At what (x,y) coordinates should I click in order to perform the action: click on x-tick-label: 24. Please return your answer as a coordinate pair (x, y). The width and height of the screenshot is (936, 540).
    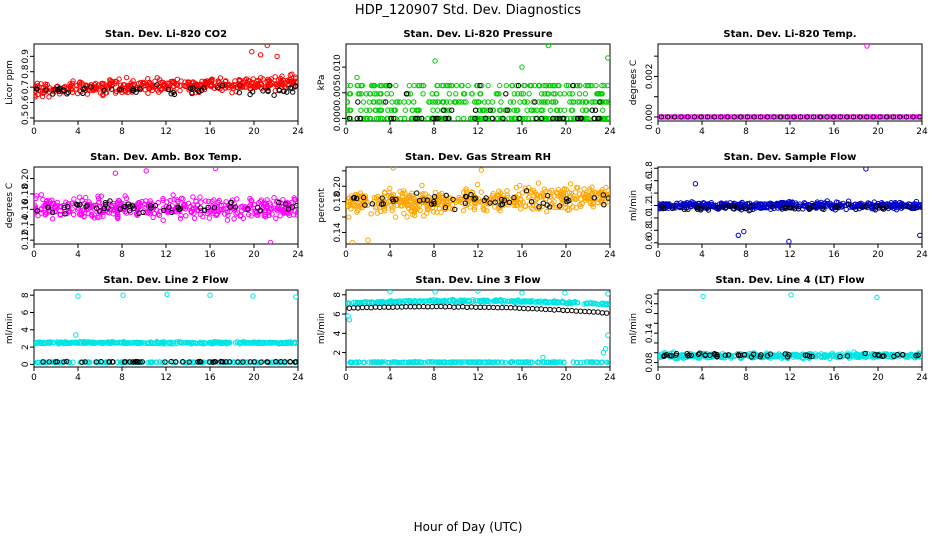
    Looking at the image, I should click on (298, 378).